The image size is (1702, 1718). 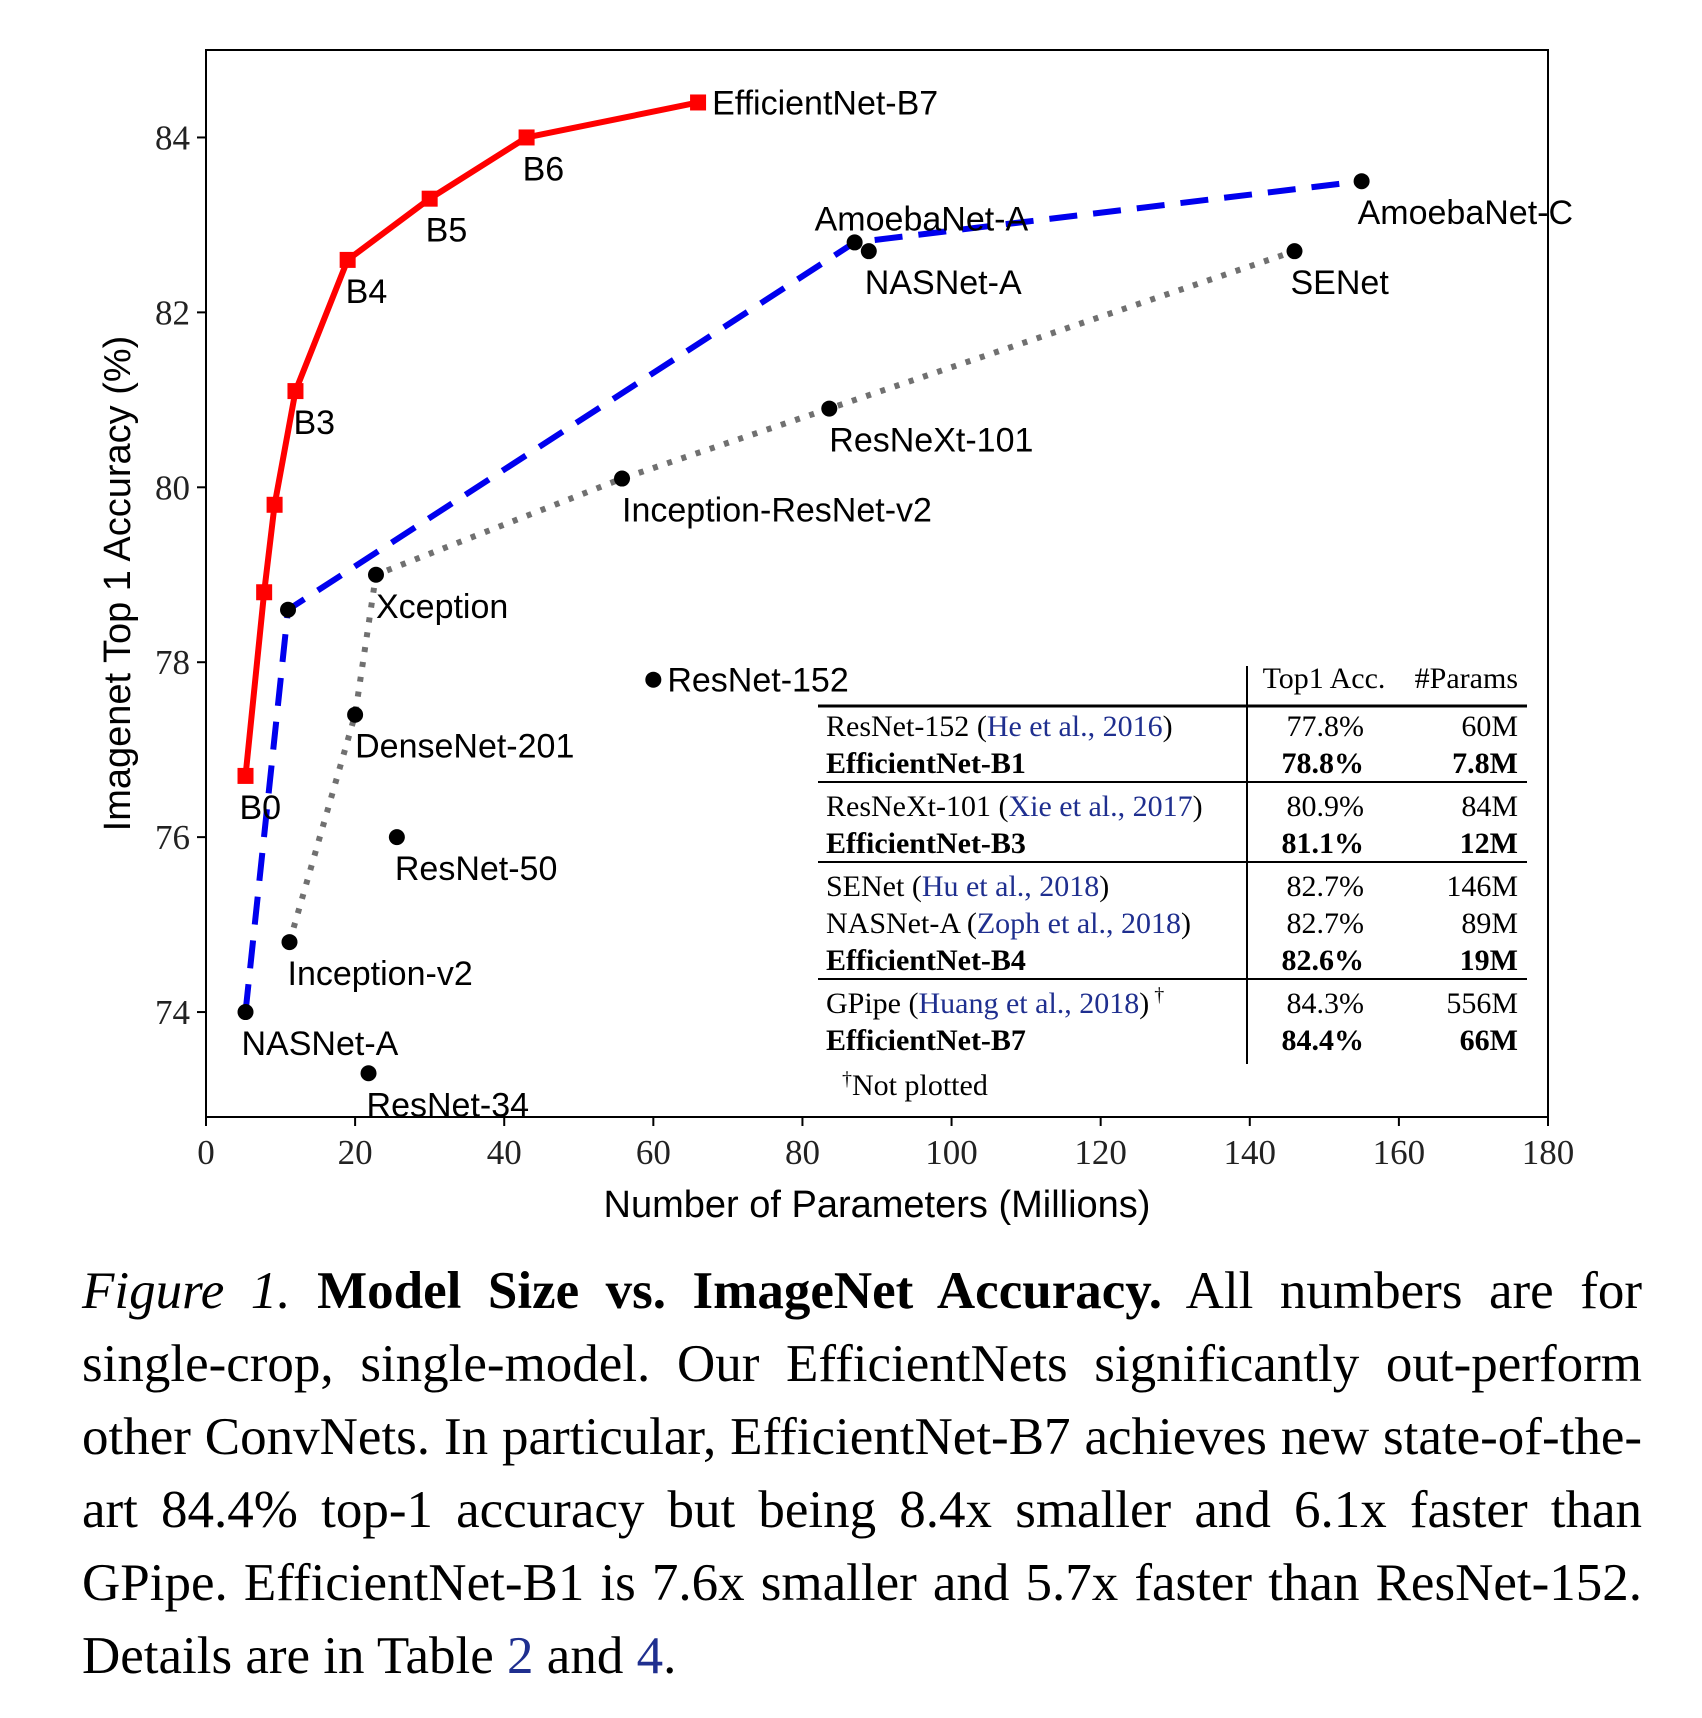 What do you see at coordinates (926, 763) in the screenshot?
I see `table-model-cell: EfficientNet-B1` at bounding box center [926, 763].